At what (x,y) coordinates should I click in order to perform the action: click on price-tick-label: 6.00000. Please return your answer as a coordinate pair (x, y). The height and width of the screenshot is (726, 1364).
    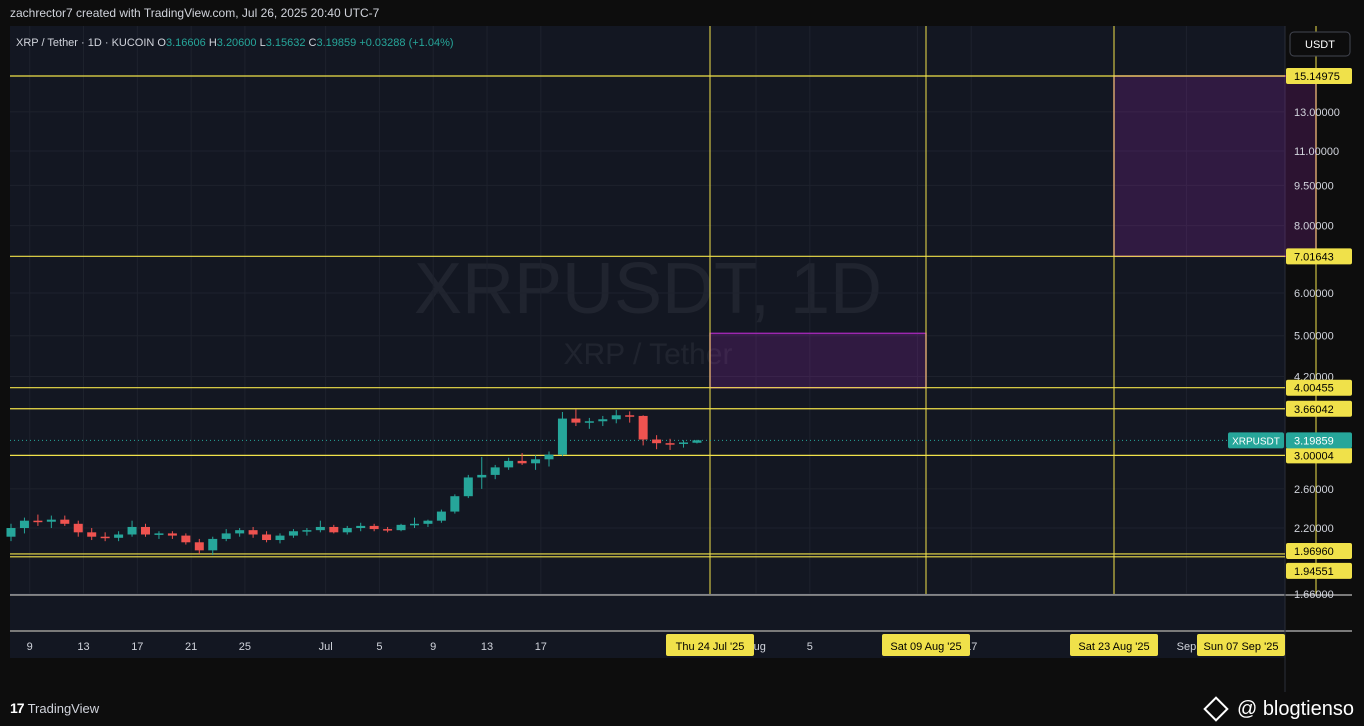
    Looking at the image, I should click on (1314, 294).